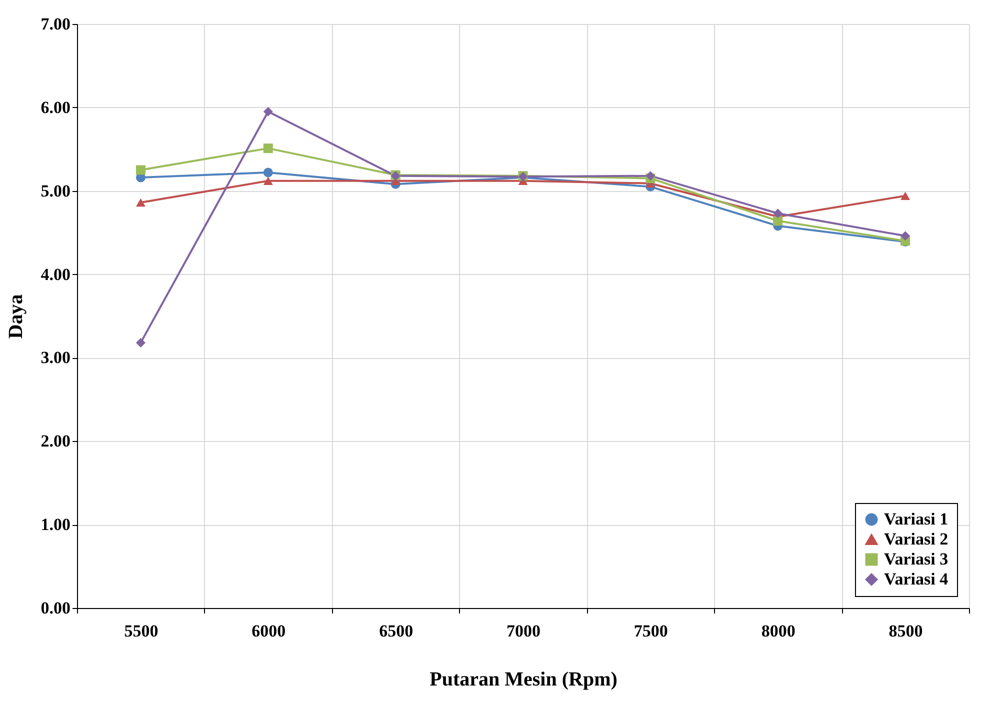  Describe the element at coordinates (651, 631) in the screenshot. I see `x-tick-label: 7500` at that location.